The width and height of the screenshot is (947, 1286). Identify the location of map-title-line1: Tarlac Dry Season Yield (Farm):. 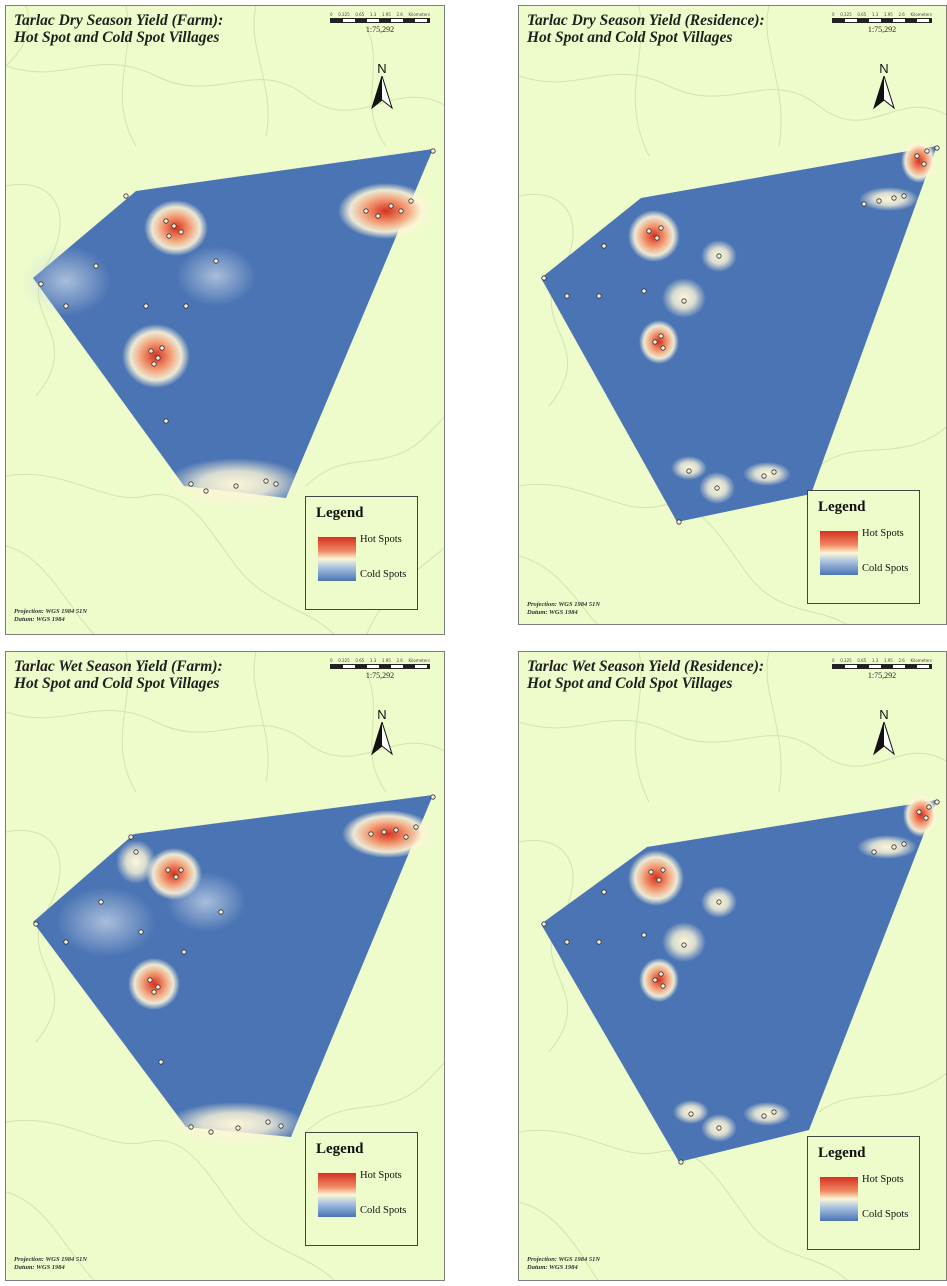
(119, 20).